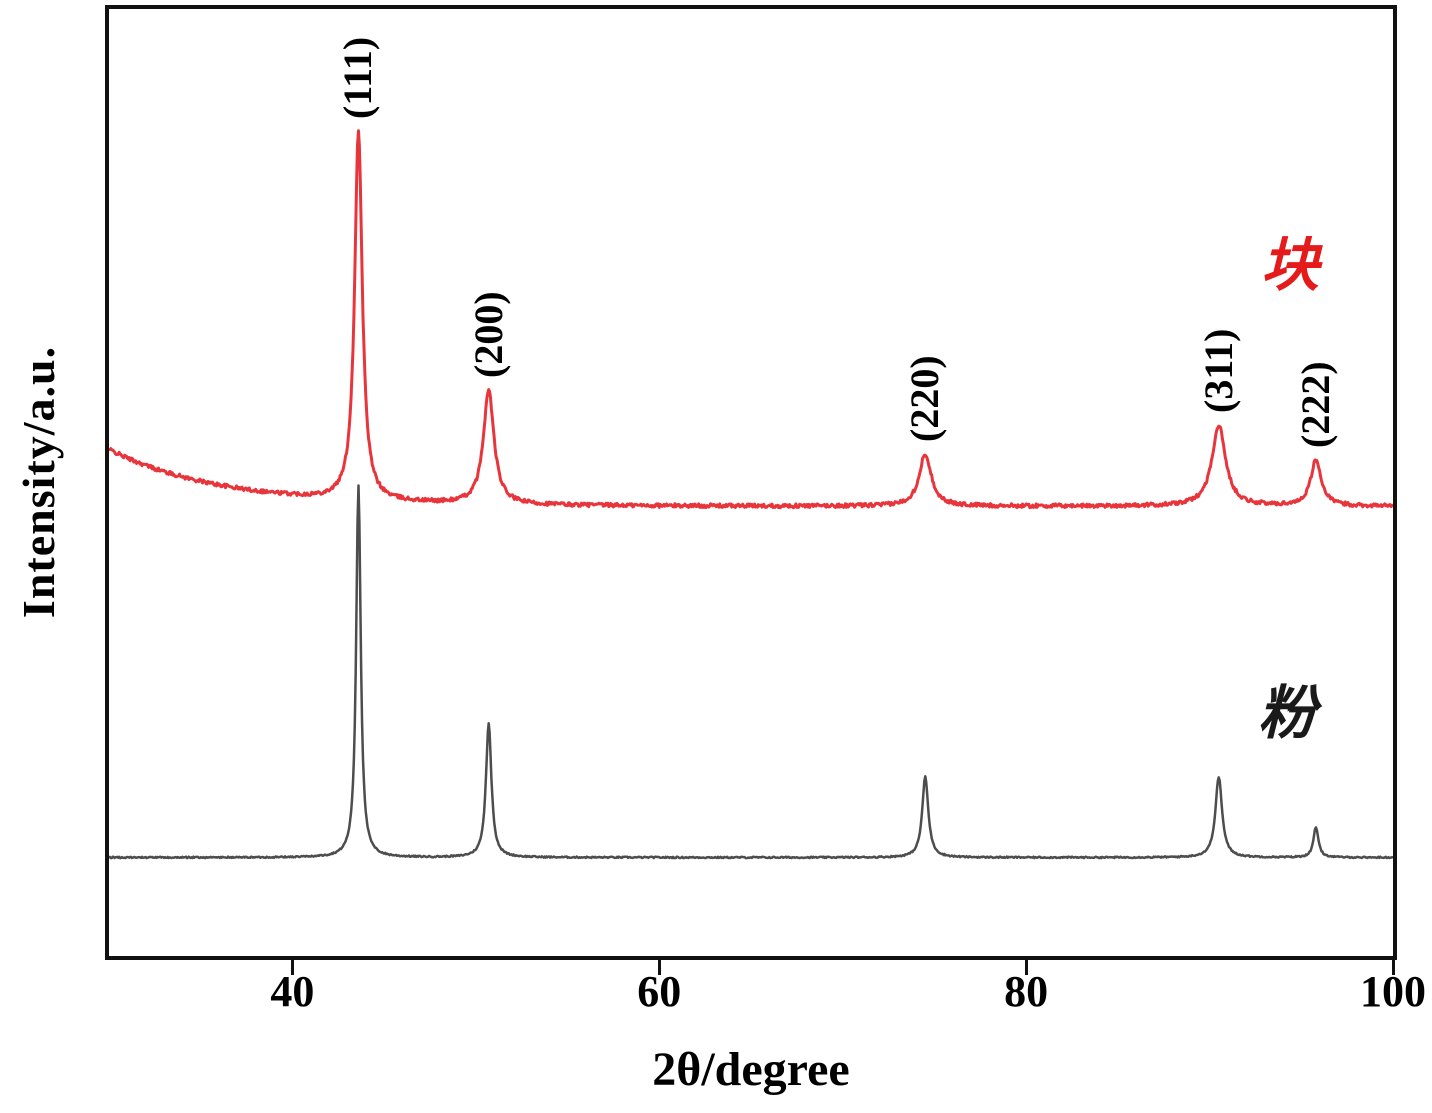 This screenshot has width=1432, height=1113. I want to click on x-axis-label: 2θ/degree, so click(751, 1069).